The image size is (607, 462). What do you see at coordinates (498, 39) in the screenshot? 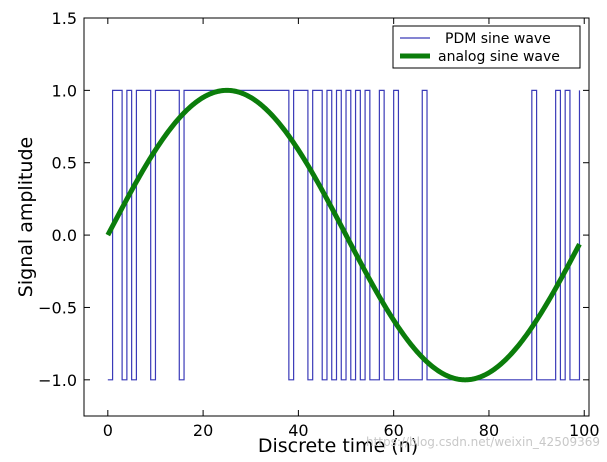
I see `legend-label-pdm: PDM sine wave` at bounding box center [498, 39].